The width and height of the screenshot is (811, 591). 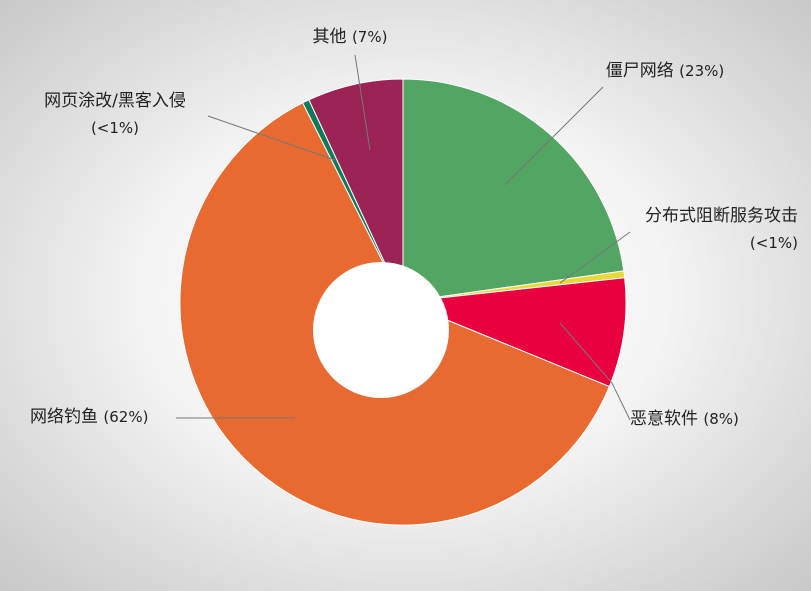 I want to click on value-label: (62%), so click(x=126, y=417).